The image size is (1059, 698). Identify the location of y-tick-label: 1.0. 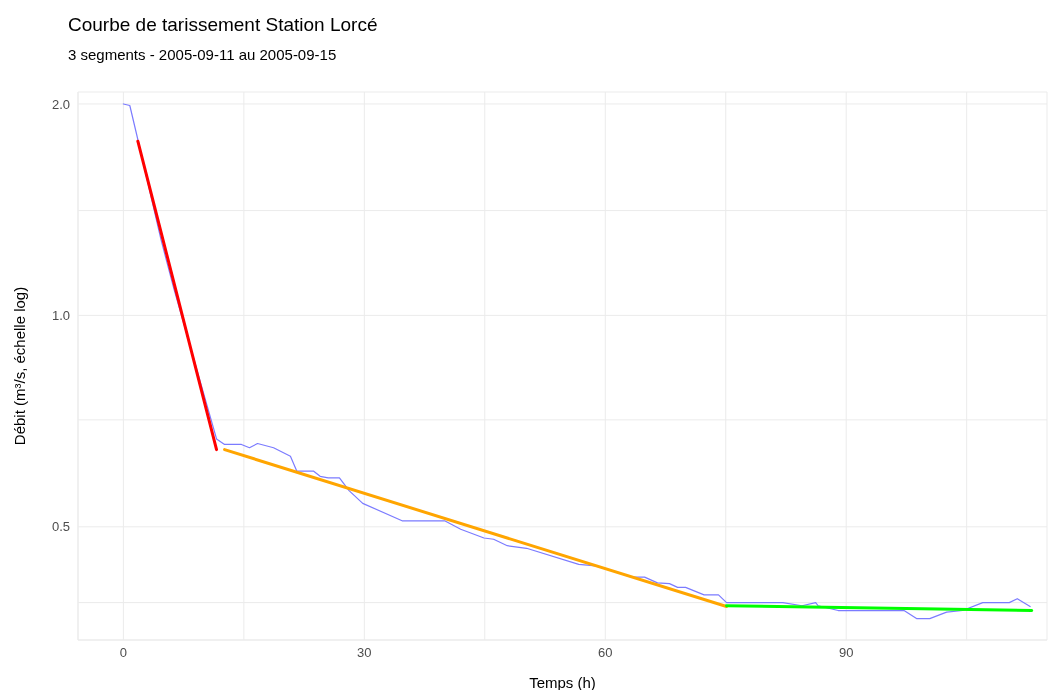
(60, 315).